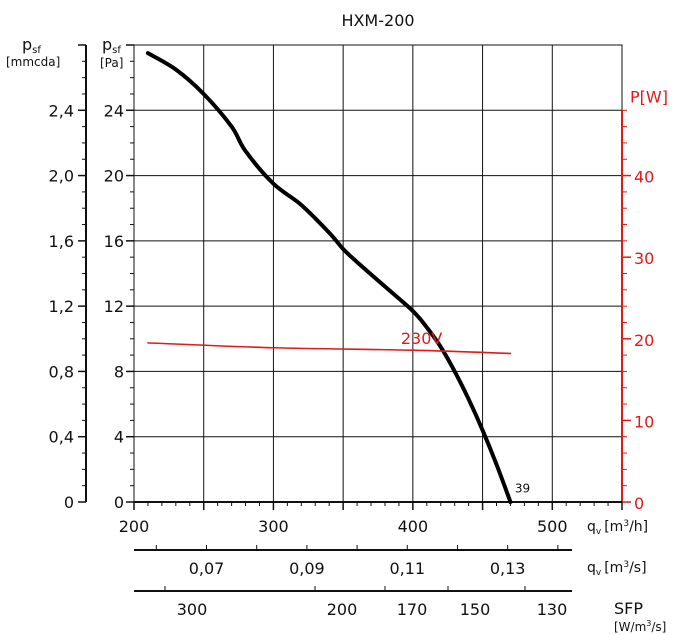 This screenshot has width=686, height=635. What do you see at coordinates (639, 503) in the screenshot?
I see `power-tick-label: 0` at bounding box center [639, 503].